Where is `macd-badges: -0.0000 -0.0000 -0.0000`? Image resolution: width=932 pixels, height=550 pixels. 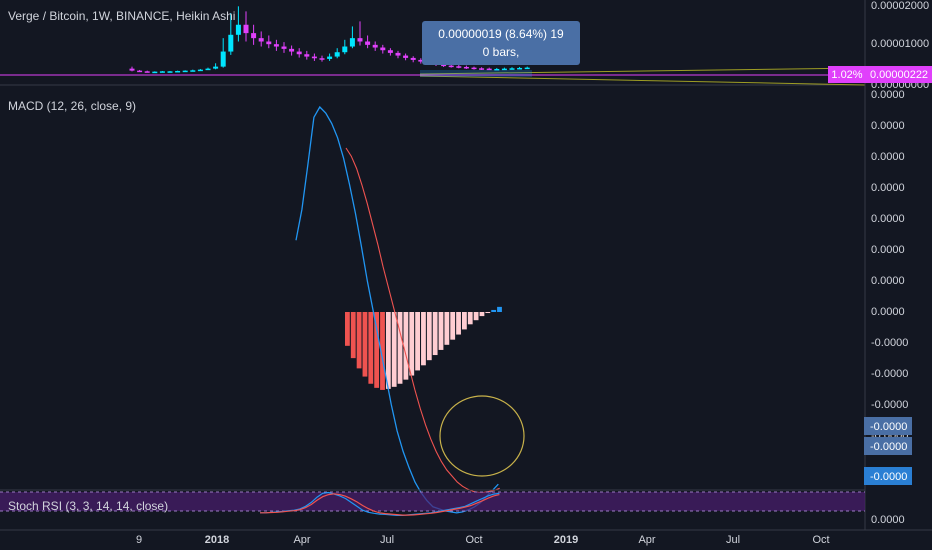
macd-badges: -0.0000 -0.0000 -0.0000 is located at coordinates (888, 451).